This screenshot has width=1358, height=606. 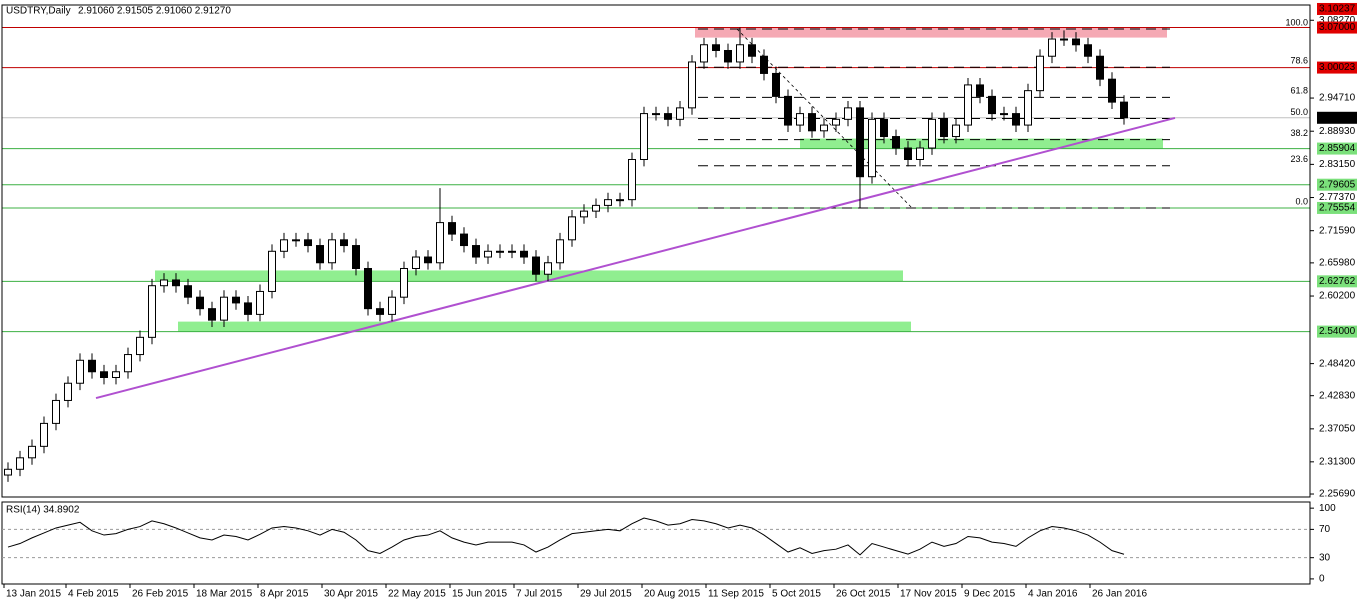 I want to click on price-label: 2.85904, so click(x=1337, y=148).